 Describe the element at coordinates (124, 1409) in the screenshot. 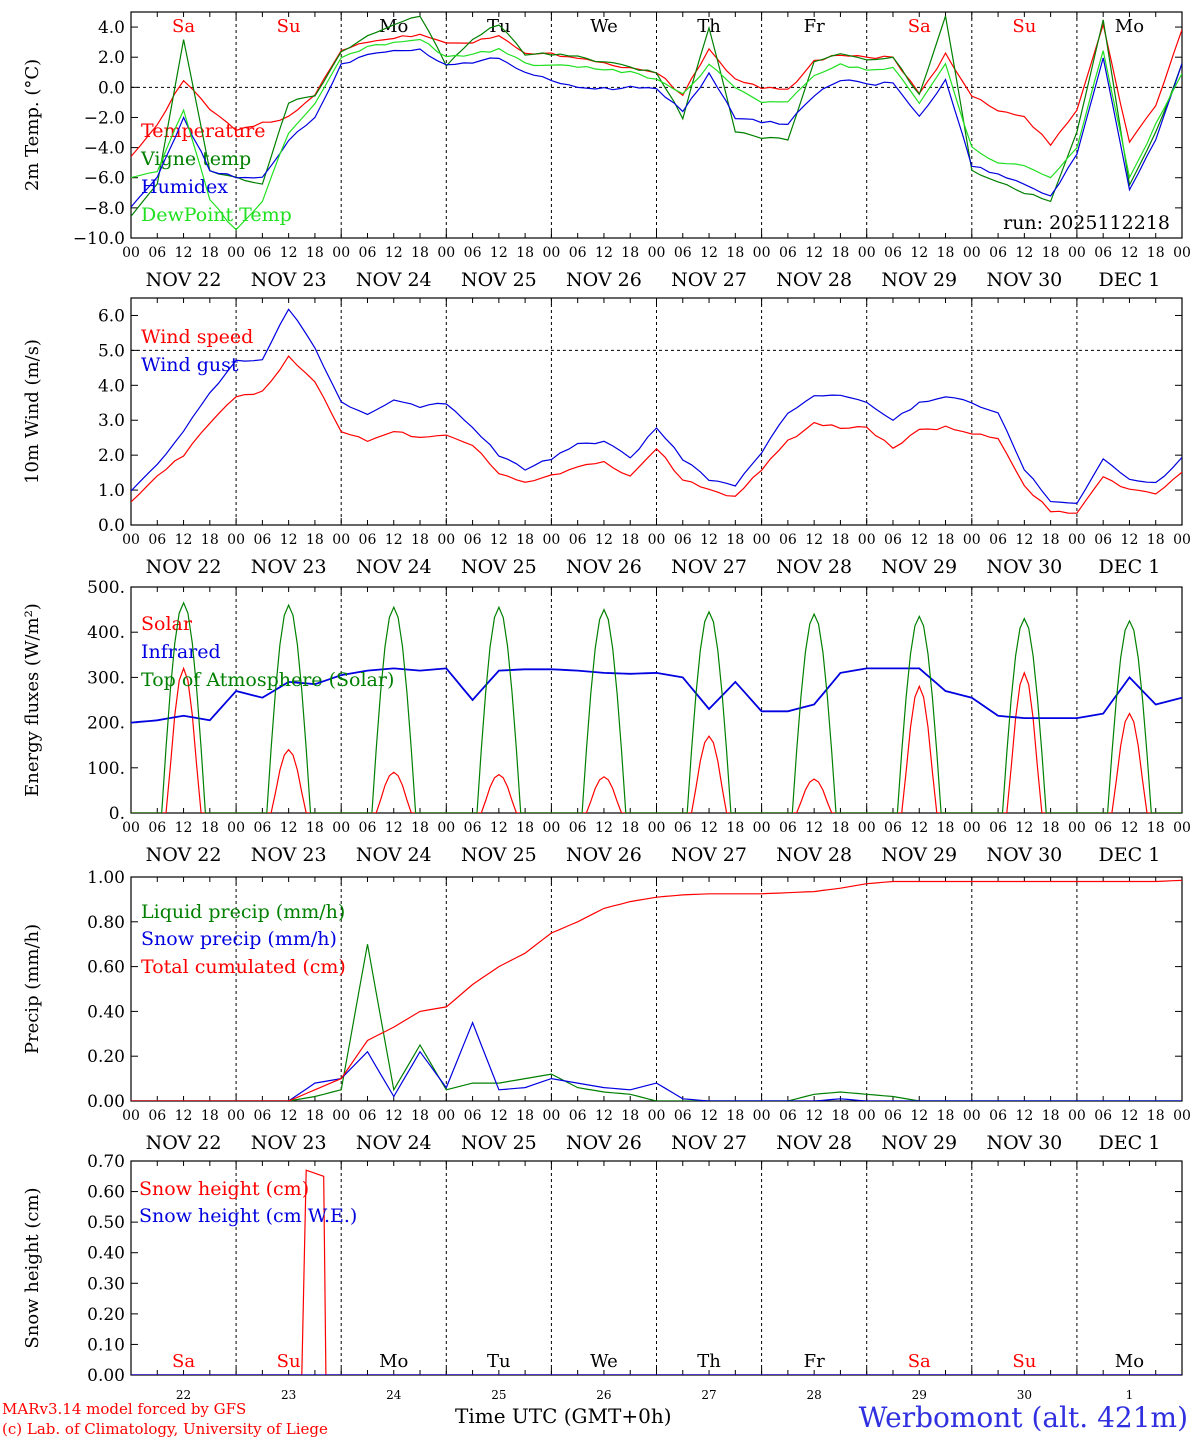

I see `footer-model-credit: MARv3.14 model forced by GFS` at that location.